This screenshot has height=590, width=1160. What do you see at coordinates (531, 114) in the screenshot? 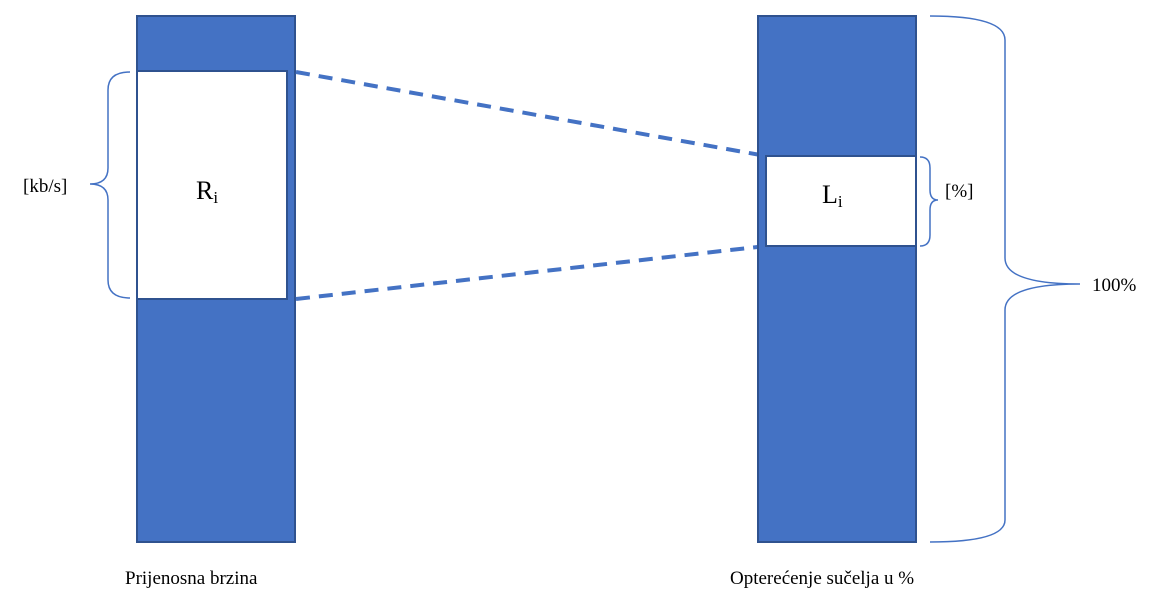
I see `connector-top` at bounding box center [531, 114].